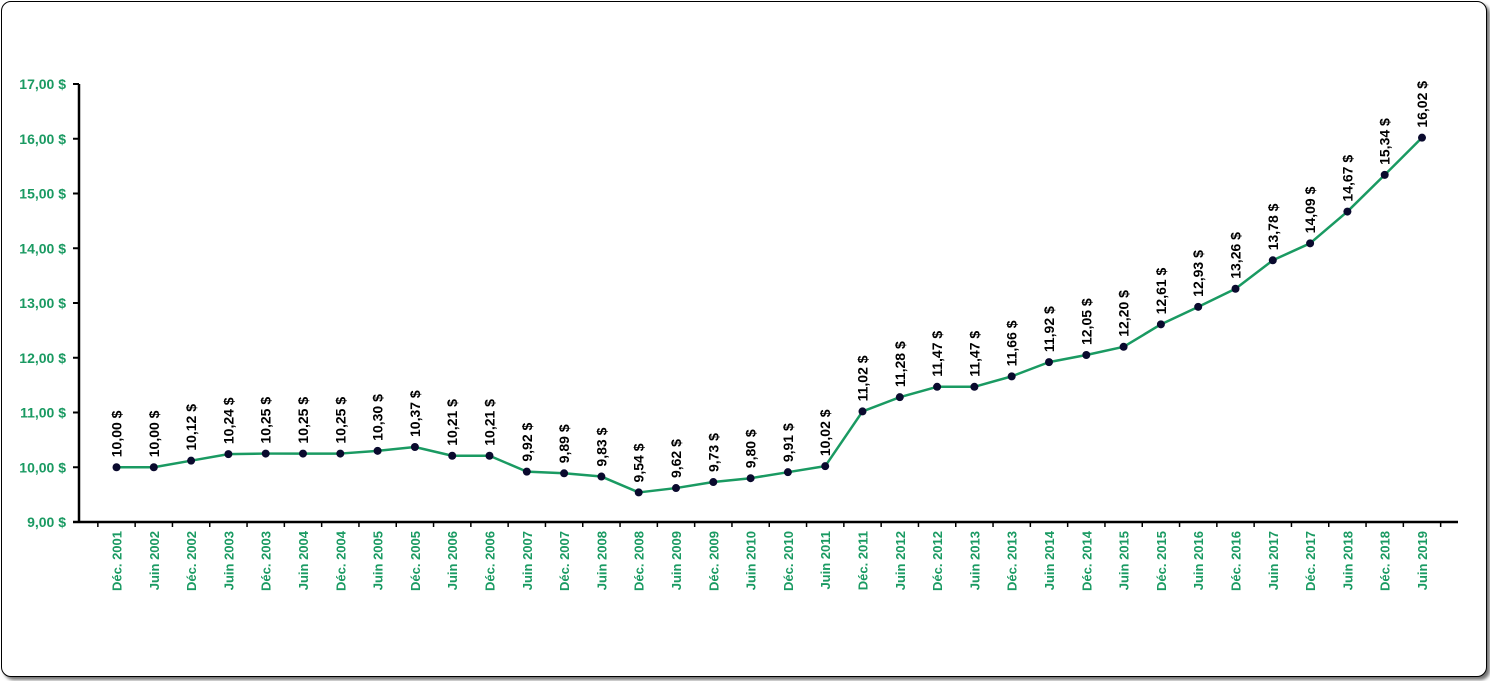 This screenshot has width=1490, height=681. I want to click on x-tick-label: Juin 2011, so click(825, 560).